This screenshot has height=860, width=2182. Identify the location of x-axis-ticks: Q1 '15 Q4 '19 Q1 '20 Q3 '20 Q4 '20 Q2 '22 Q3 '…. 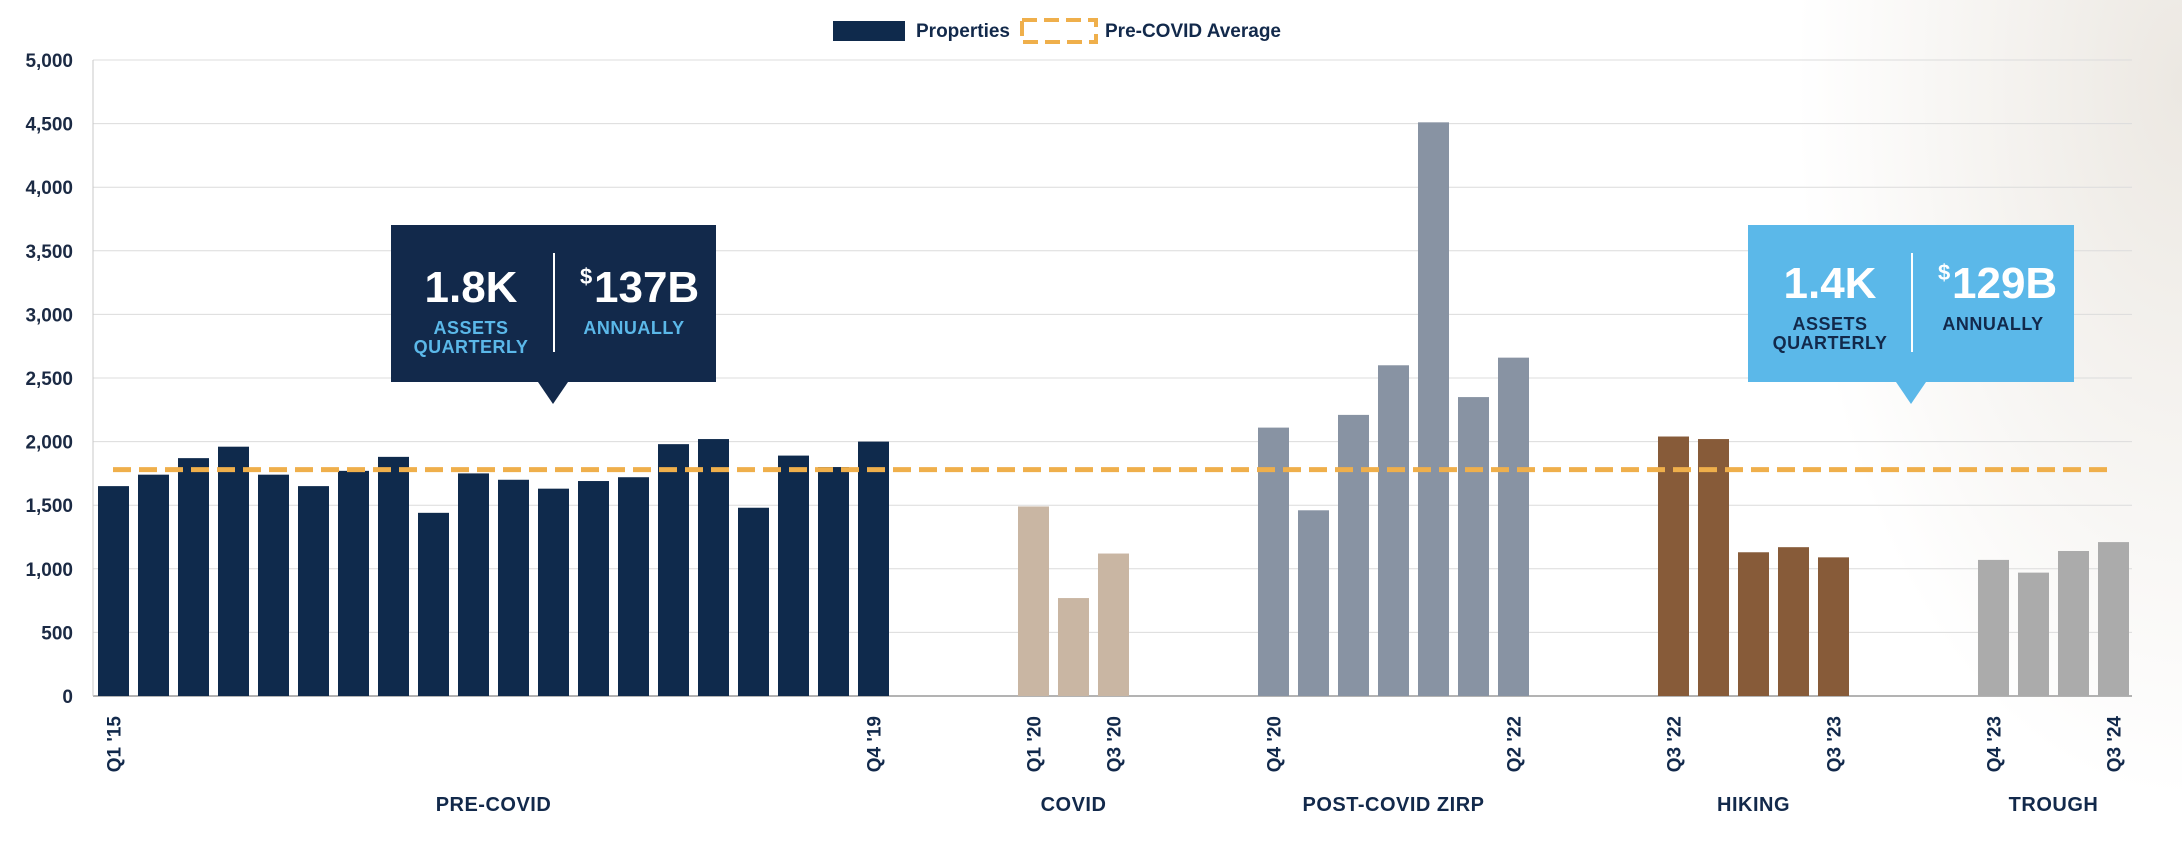
(1115, 744).